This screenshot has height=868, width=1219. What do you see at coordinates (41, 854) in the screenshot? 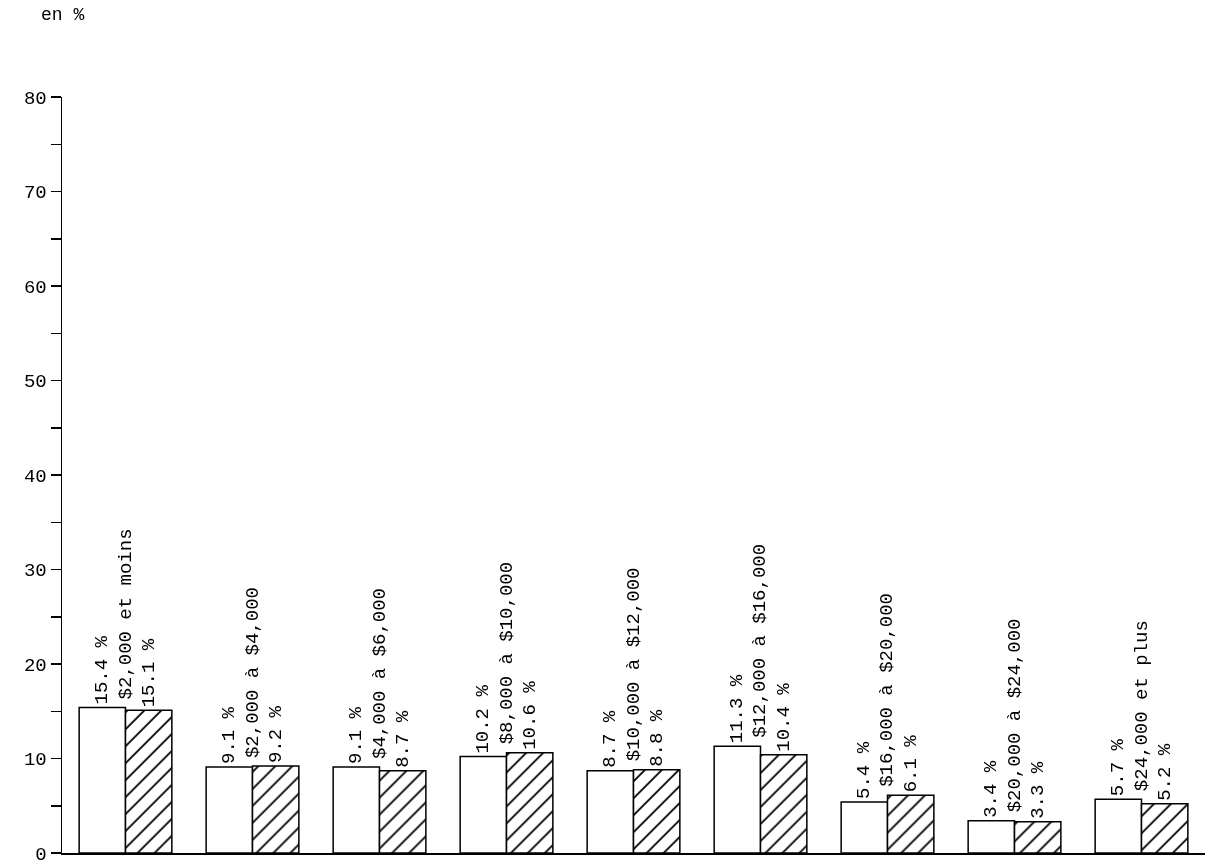
I see `y-tick-label: 0` at bounding box center [41, 854].